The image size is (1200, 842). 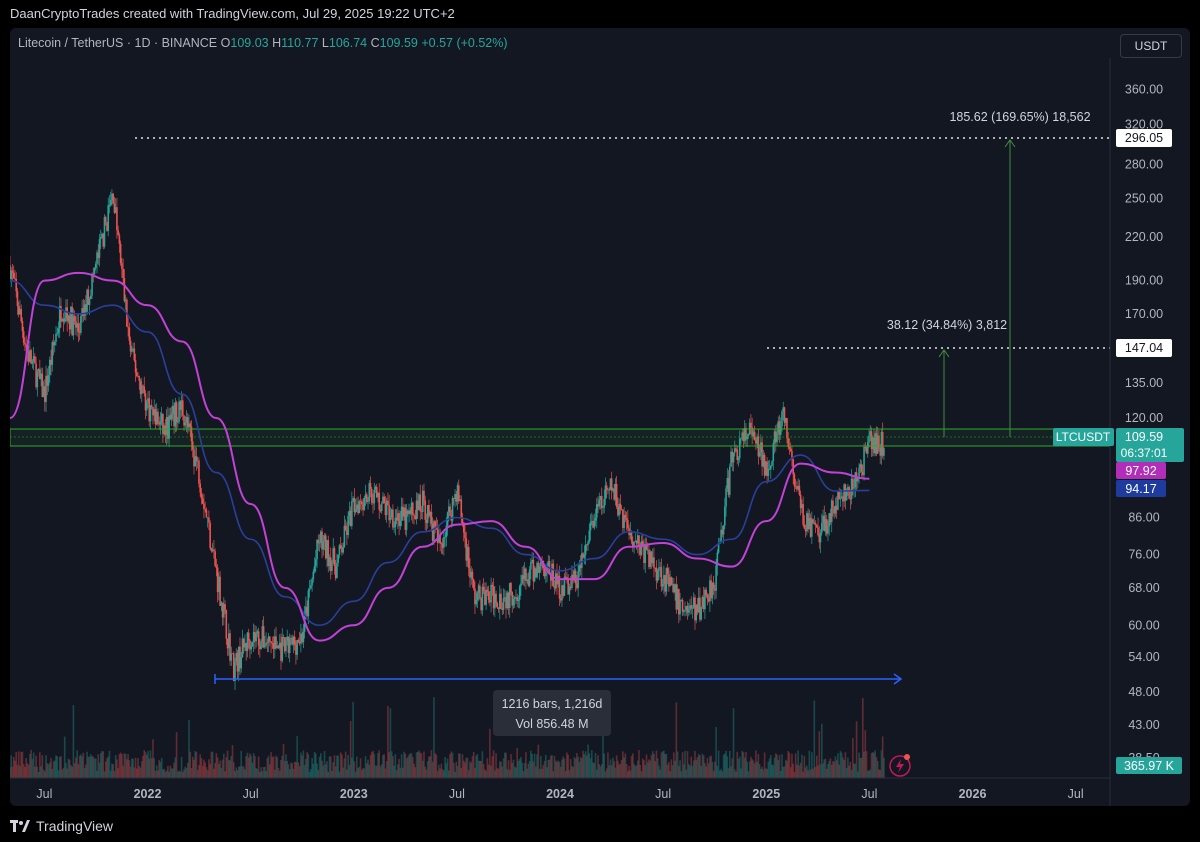 I want to click on time-axis: Jul 2022 Jul 2023 Jul 2024 Jul 2025 Jul 2026 Jul, so click(x=559, y=794).